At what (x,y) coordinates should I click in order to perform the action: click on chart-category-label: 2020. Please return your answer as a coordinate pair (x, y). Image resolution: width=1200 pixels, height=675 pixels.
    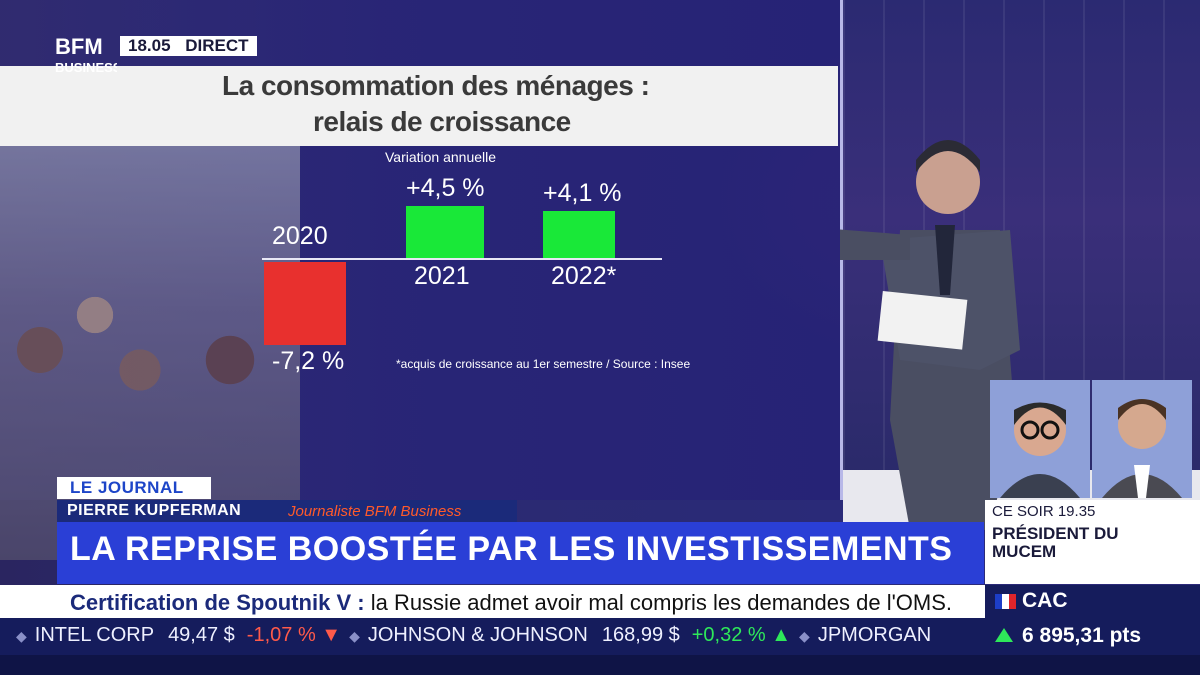
    Looking at the image, I should click on (300, 236).